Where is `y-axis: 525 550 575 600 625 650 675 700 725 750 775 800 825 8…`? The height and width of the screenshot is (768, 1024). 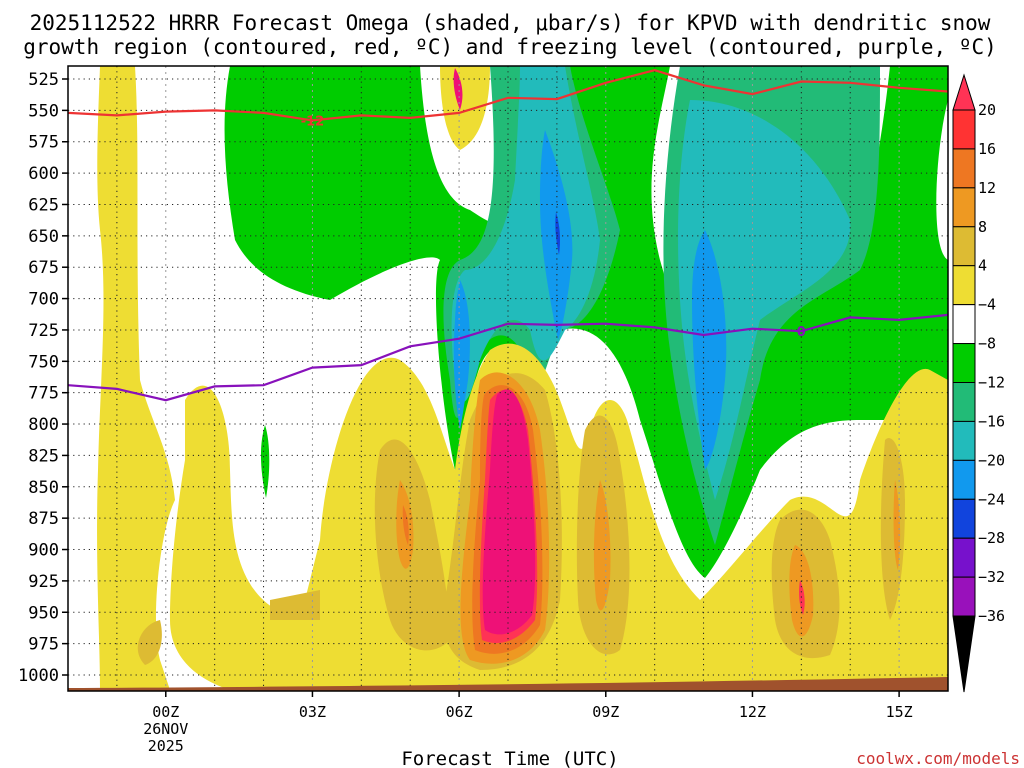
y-axis: 525 550 575 600 625 650 675 700 725 750 775 800 825 8… is located at coordinates (43, 378).